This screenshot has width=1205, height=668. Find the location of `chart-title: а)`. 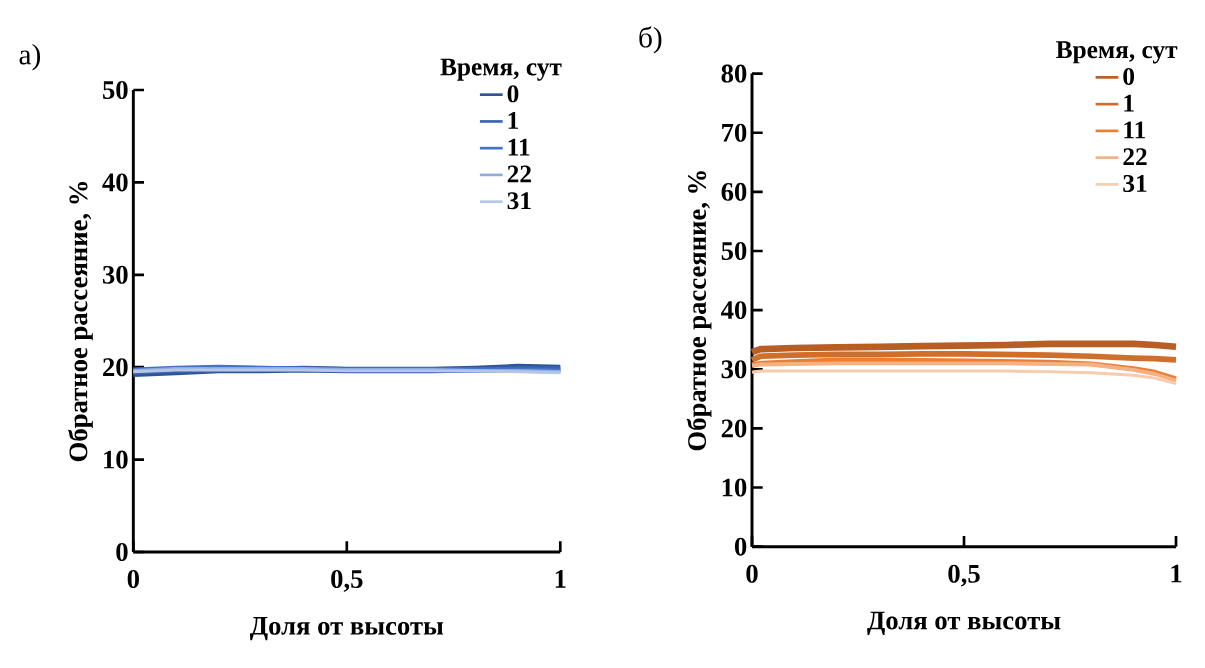

chart-title: а) is located at coordinates (30, 57).